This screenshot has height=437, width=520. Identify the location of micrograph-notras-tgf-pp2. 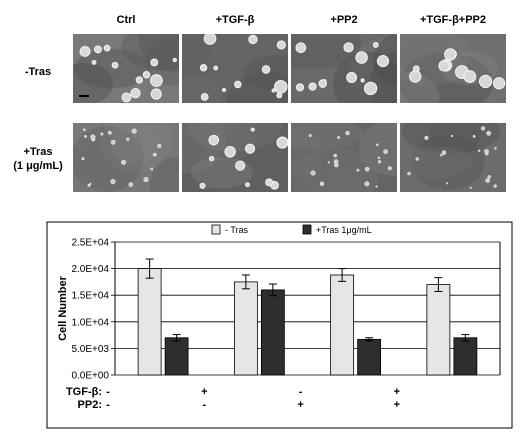
(453, 68).